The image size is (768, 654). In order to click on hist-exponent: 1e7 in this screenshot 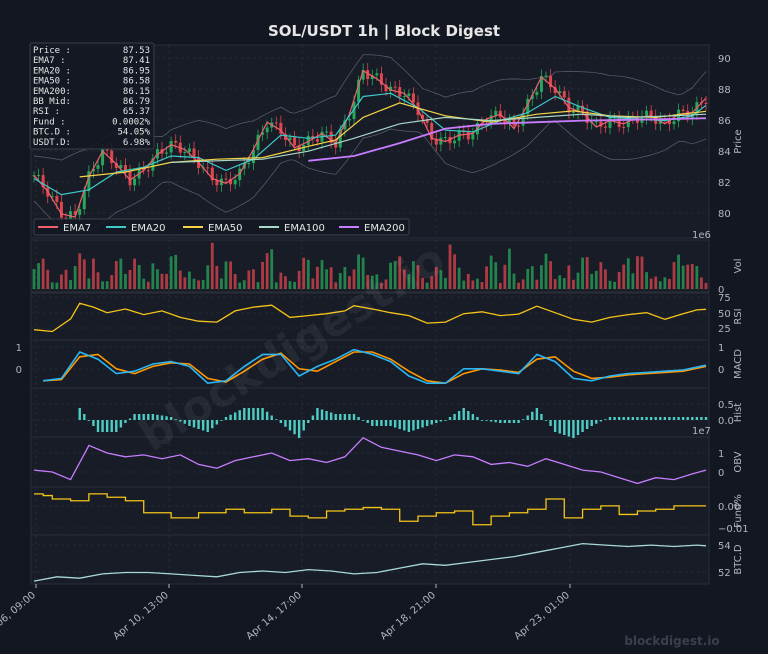, I will do `click(701, 431)`.